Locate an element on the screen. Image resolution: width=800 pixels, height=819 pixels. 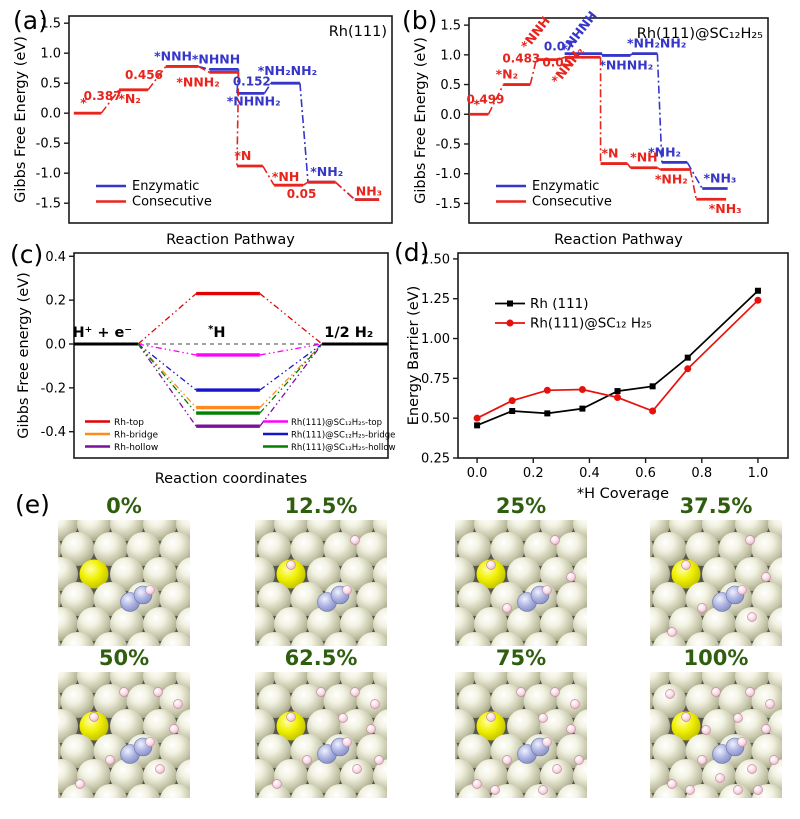
svg-text: Rh(111)@SC₁₂ H₂₅ is located at coordinates (591, 324).